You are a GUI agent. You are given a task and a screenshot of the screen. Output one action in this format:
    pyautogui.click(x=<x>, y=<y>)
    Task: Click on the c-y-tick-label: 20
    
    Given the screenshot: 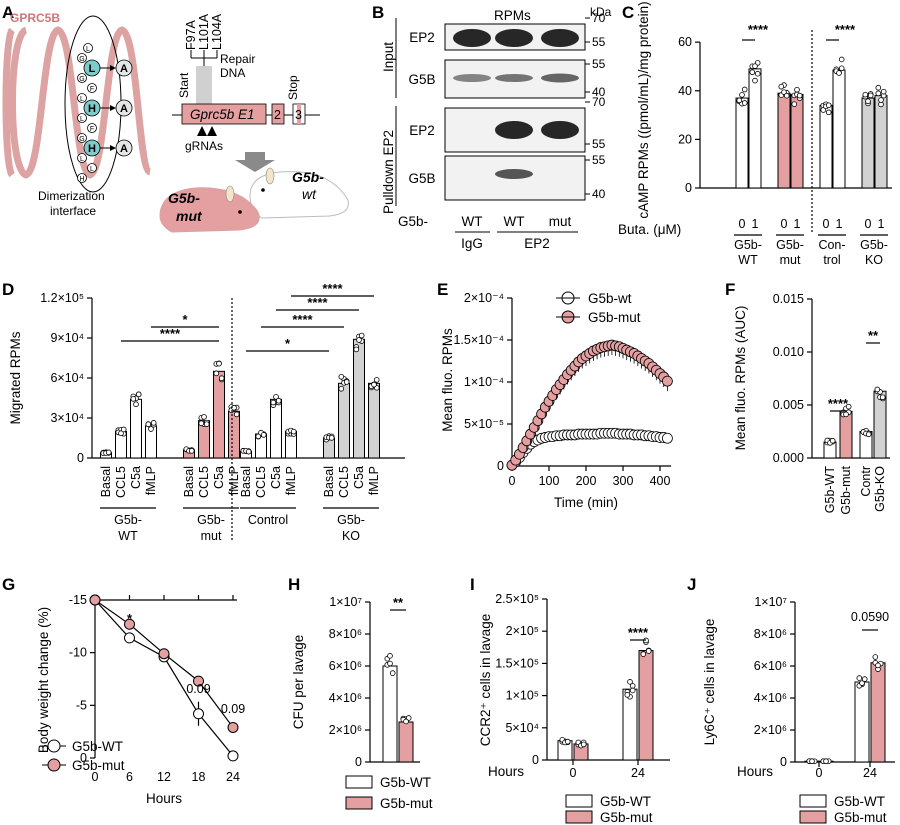 What is the action you would take?
    pyautogui.click(x=685, y=139)
    